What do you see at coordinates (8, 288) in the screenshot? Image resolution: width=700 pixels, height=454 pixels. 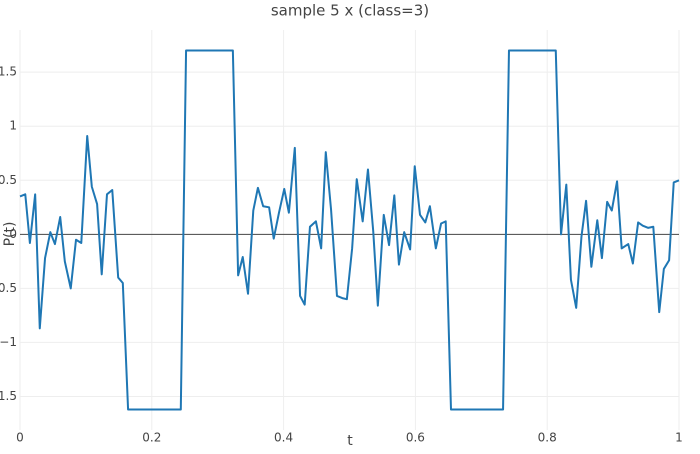 I see `y-tick-label: −0.5` at bounding box center [8, 288].